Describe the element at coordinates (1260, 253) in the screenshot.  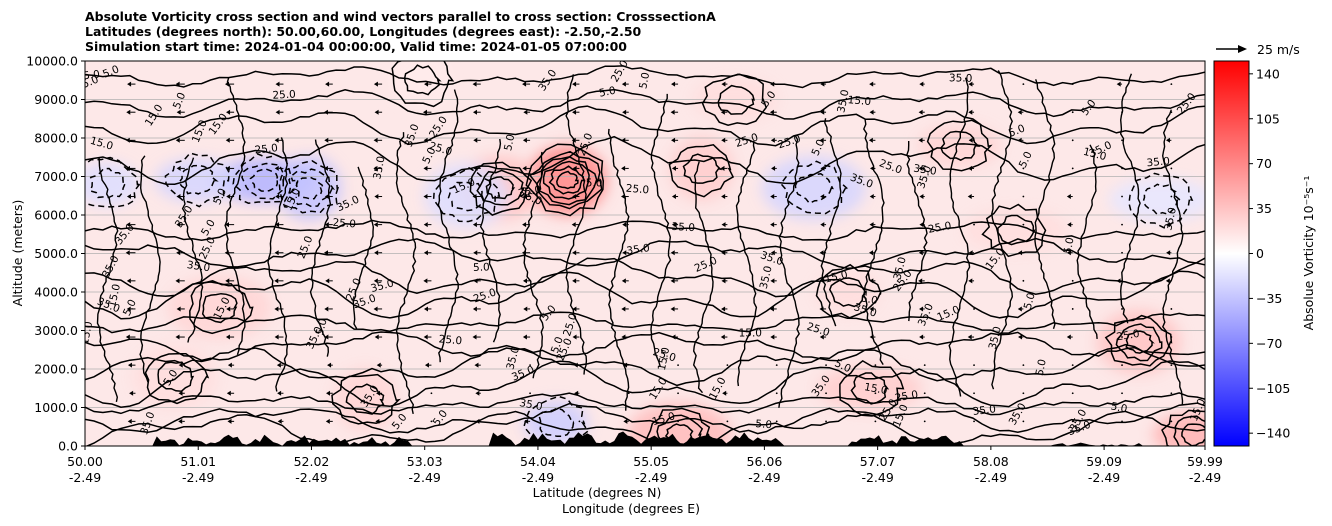
I see `colorbar-tick-label: 0` at that location.